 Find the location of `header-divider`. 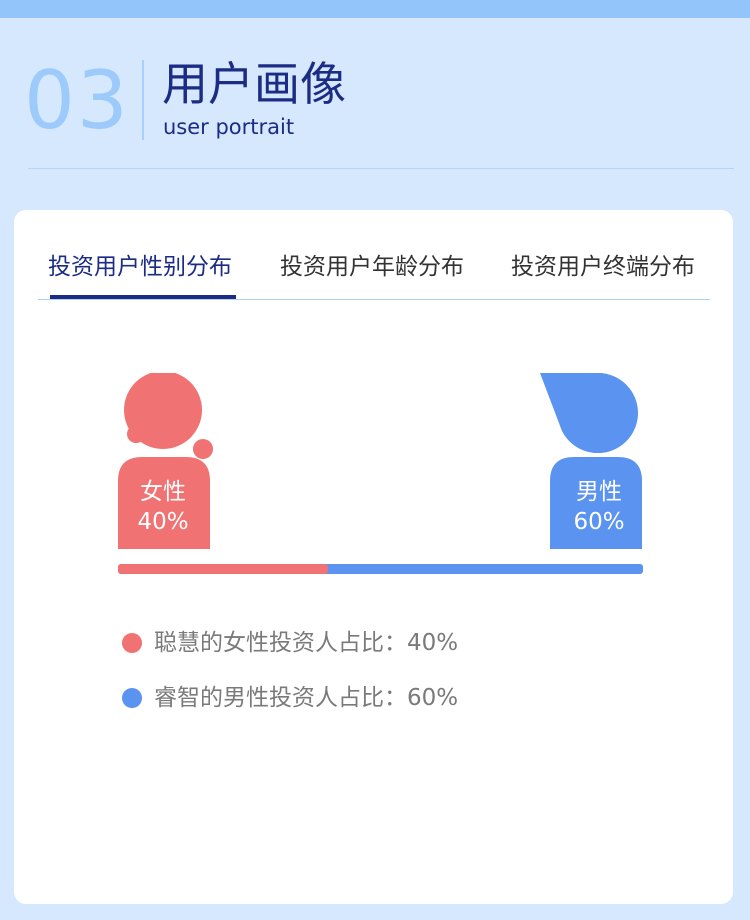

header-divider is located at coordinates (143, 100).